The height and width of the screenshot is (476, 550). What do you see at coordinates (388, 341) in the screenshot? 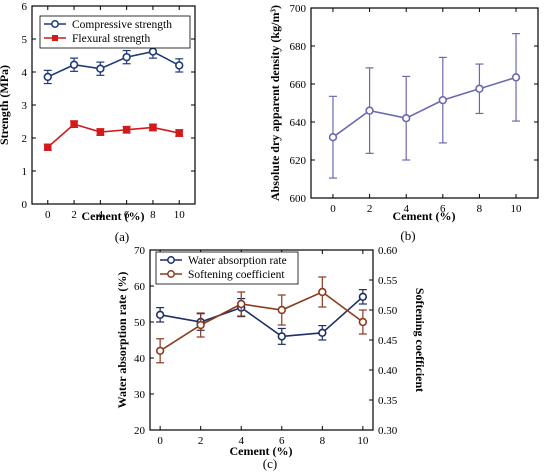
I see `y2-tick-label: 0.45` at bounding box center [388, 341].